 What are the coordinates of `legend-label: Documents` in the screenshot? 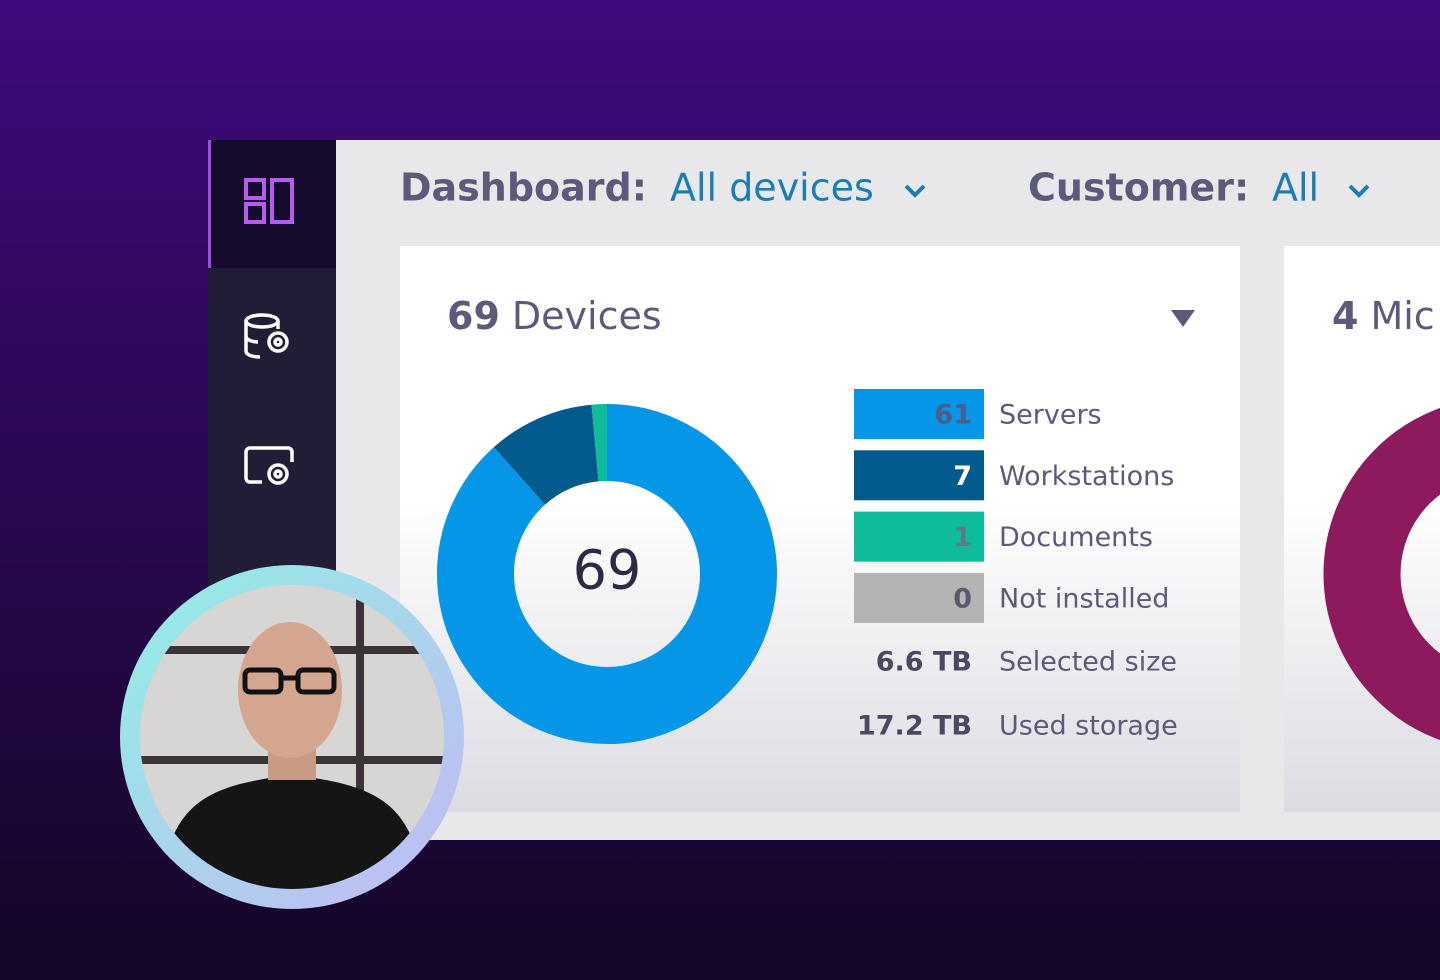 It's located at (1076, 537).